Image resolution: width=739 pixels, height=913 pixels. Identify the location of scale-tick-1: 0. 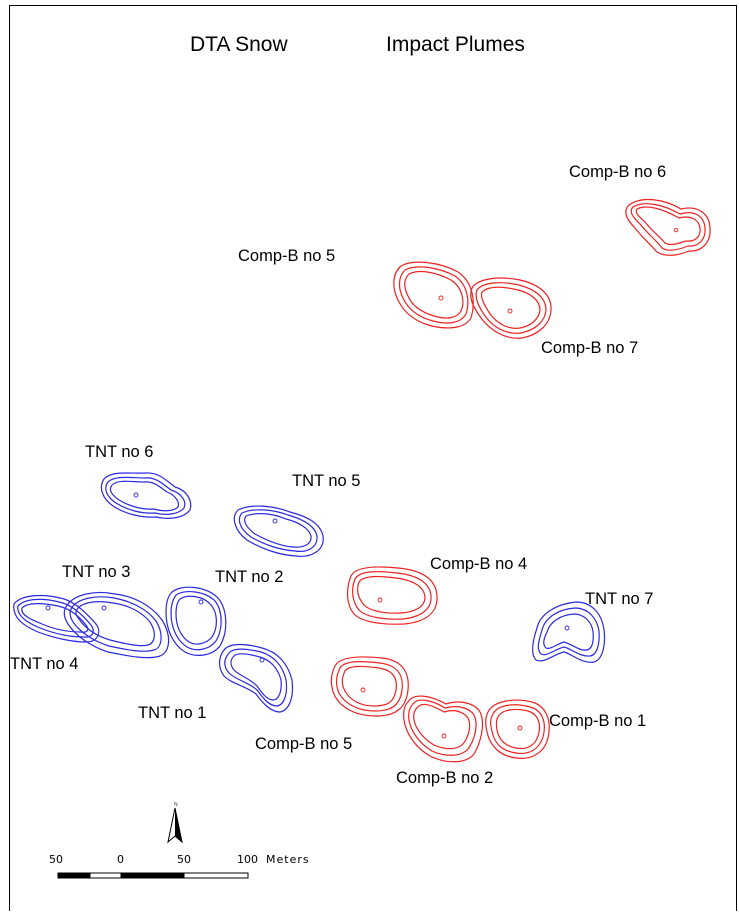
(120, 859).